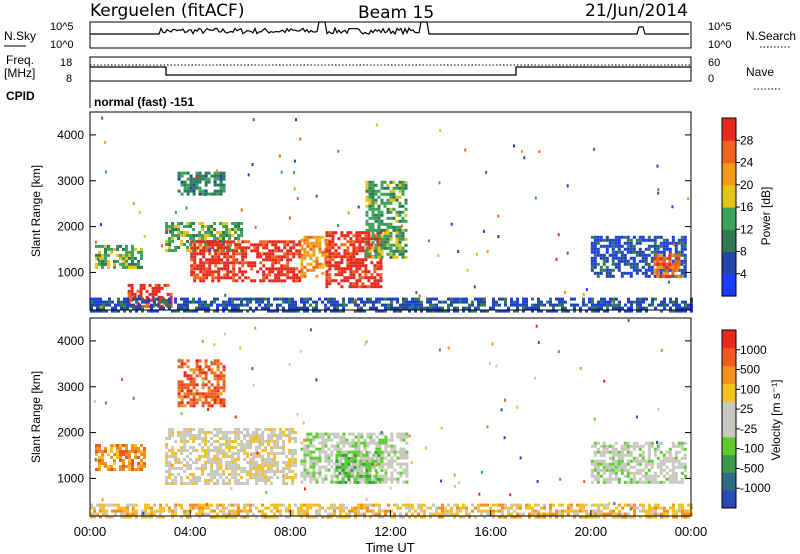  What do you see at coordinates (753, 350) in the screenshot?
I see `colorbar-tick-label: 1000` at bounding box center [753, 350].